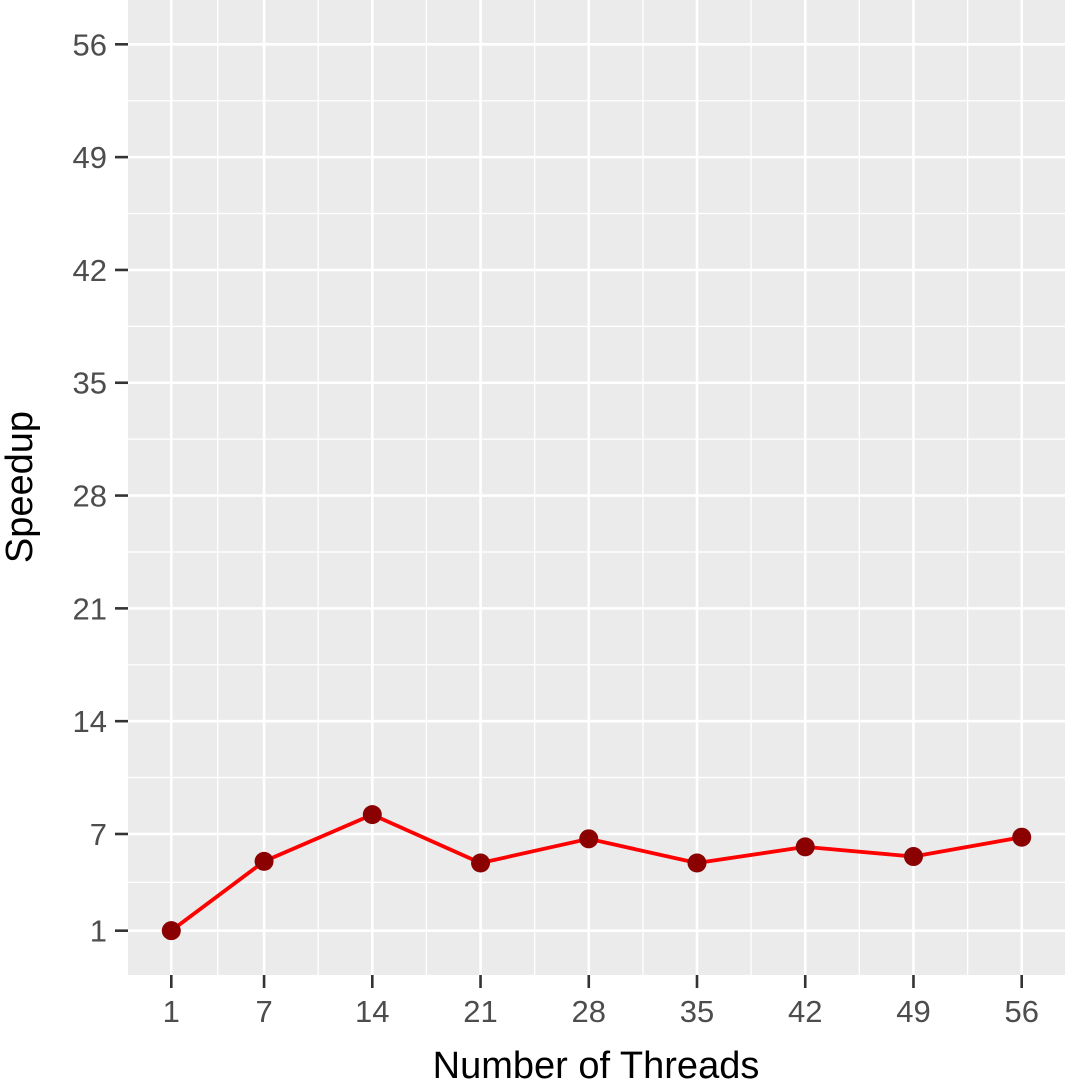  I want to click on y-tick-label: 35, so click(90, 383).